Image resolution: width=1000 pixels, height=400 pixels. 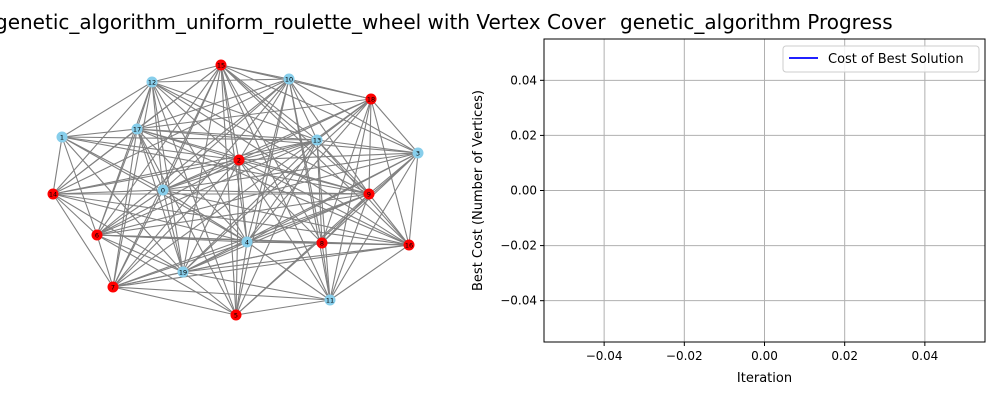 I want to click on graph-node-label-0: 0, so click(x=163, y=190).